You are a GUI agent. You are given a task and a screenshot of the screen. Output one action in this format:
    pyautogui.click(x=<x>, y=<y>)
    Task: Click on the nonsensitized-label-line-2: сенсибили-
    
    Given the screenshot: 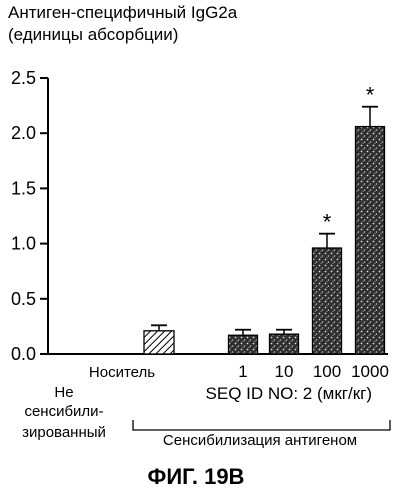 What is the action you would take?
    pyautogui.click(x=63, y=411)
    